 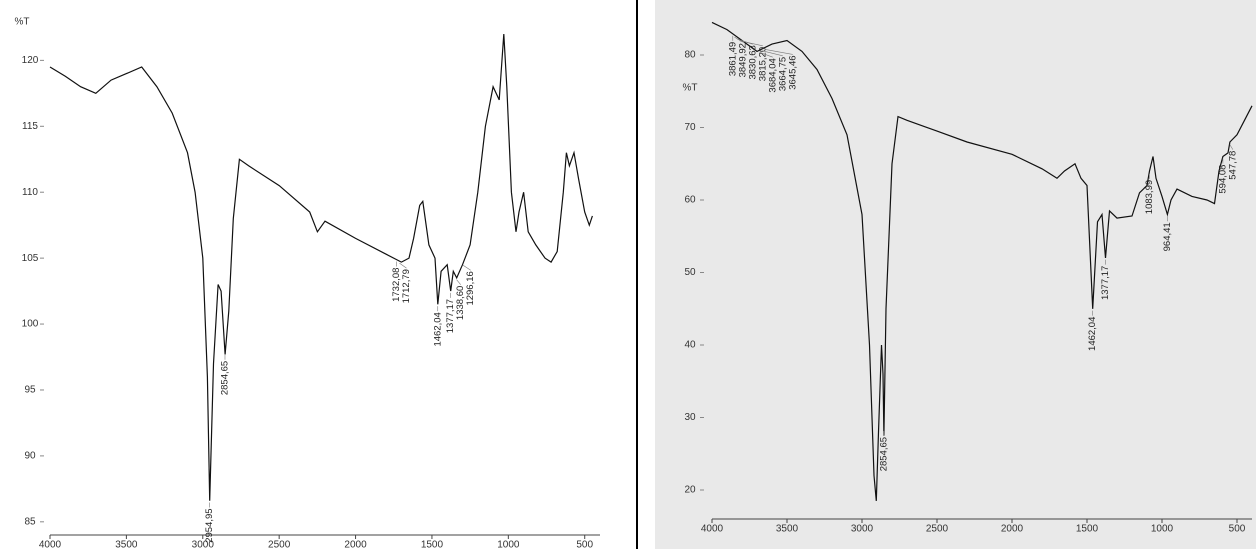 I want to click on y-tick-label: 30, so click(x=690, y=417).